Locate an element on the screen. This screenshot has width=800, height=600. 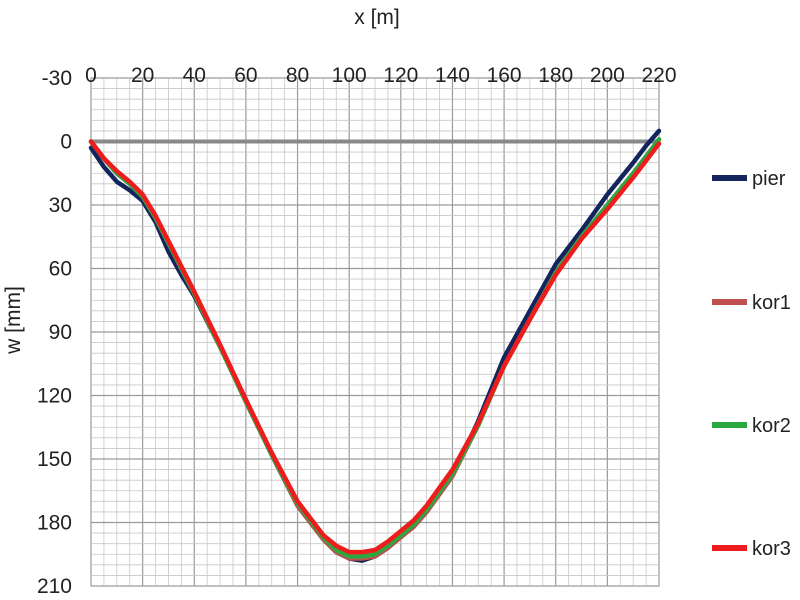
legend: pier kor1 kor2 kor3 is located at coordinates (751, 364).